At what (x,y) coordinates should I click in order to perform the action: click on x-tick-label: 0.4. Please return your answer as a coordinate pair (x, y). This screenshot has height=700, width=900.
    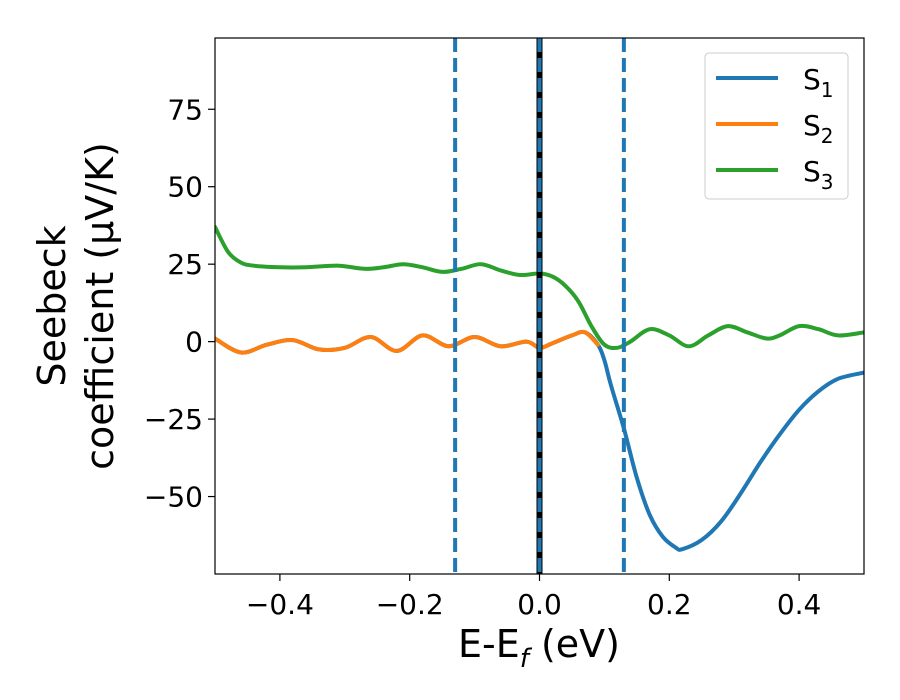
    Looking at the image, I should click on (799, 604).